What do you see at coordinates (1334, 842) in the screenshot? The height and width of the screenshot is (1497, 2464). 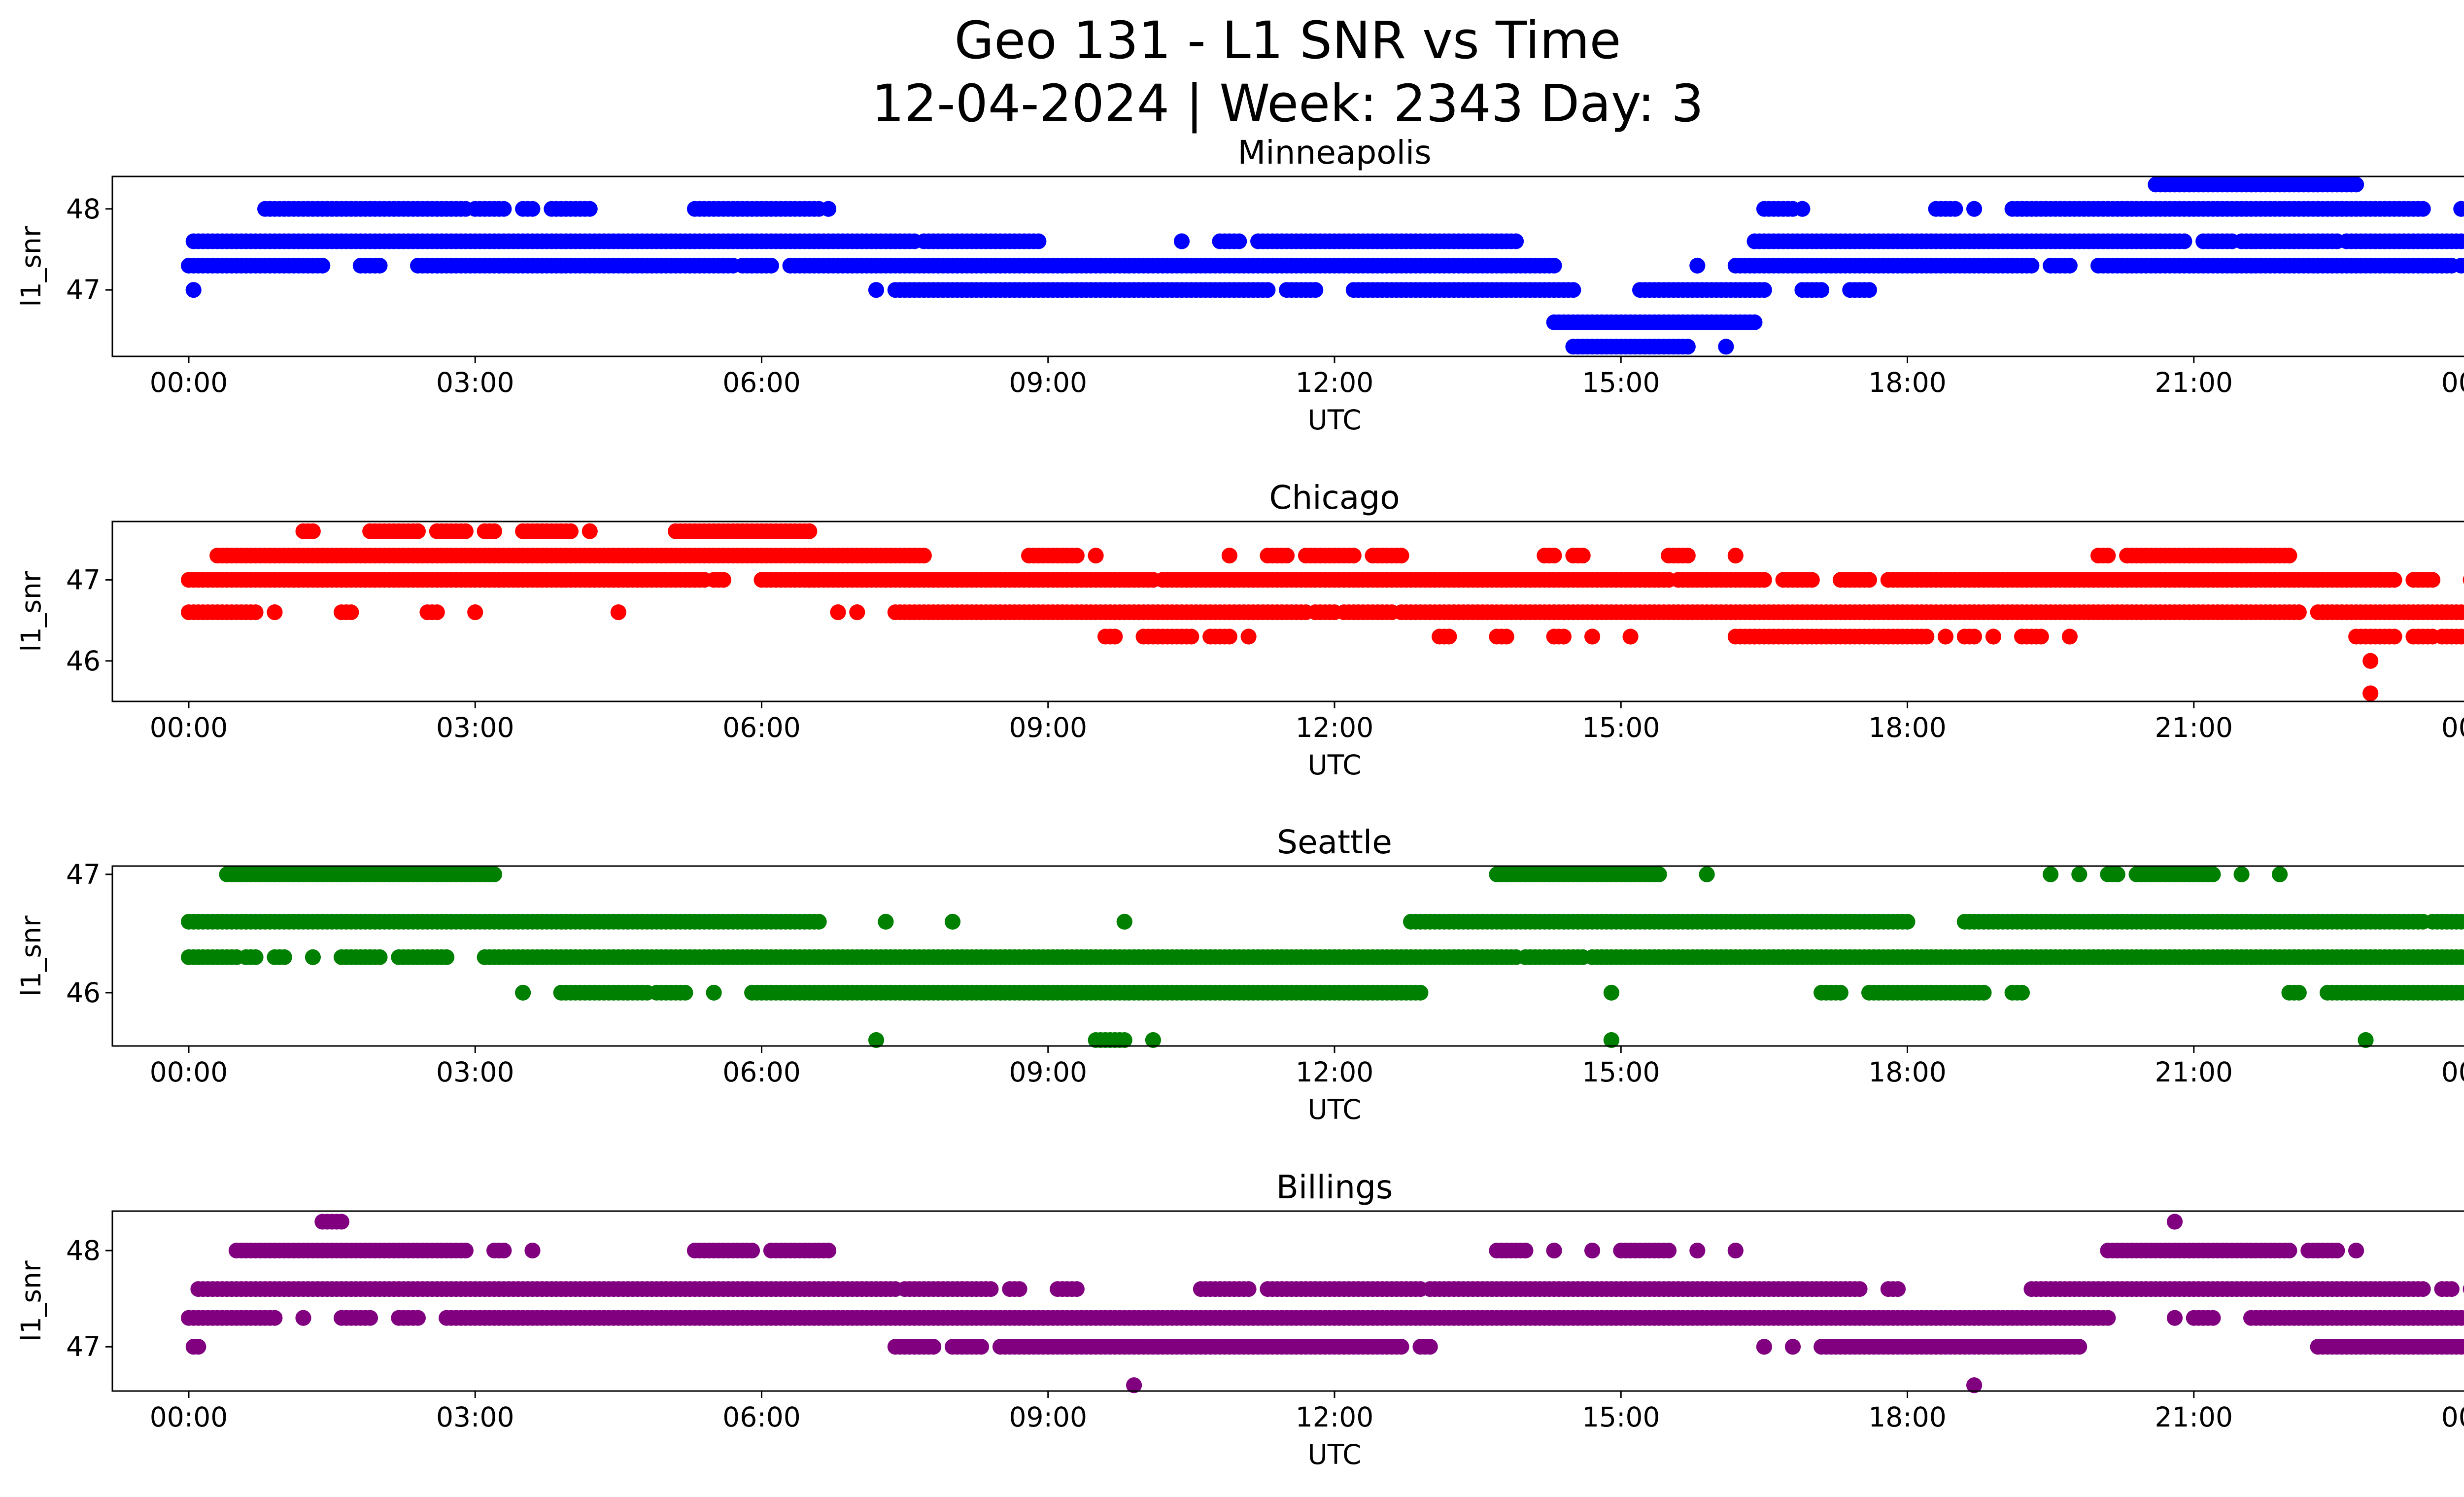 I see `subplot-title: Seattle` at bounding box center [1334, 842].